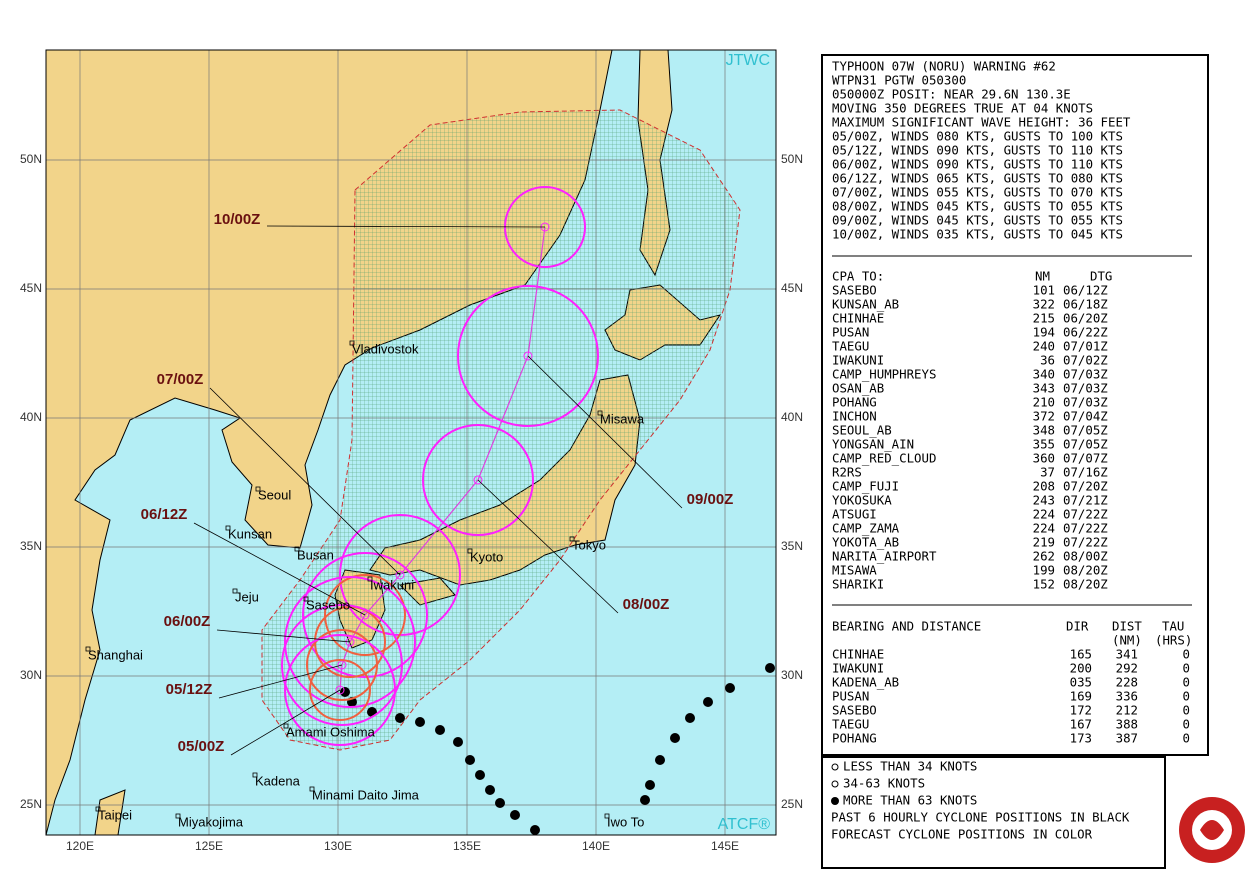  Describe the element at coordinates (1044, 514) in the screenshot. I see `cpa-cell: 224` at that location.